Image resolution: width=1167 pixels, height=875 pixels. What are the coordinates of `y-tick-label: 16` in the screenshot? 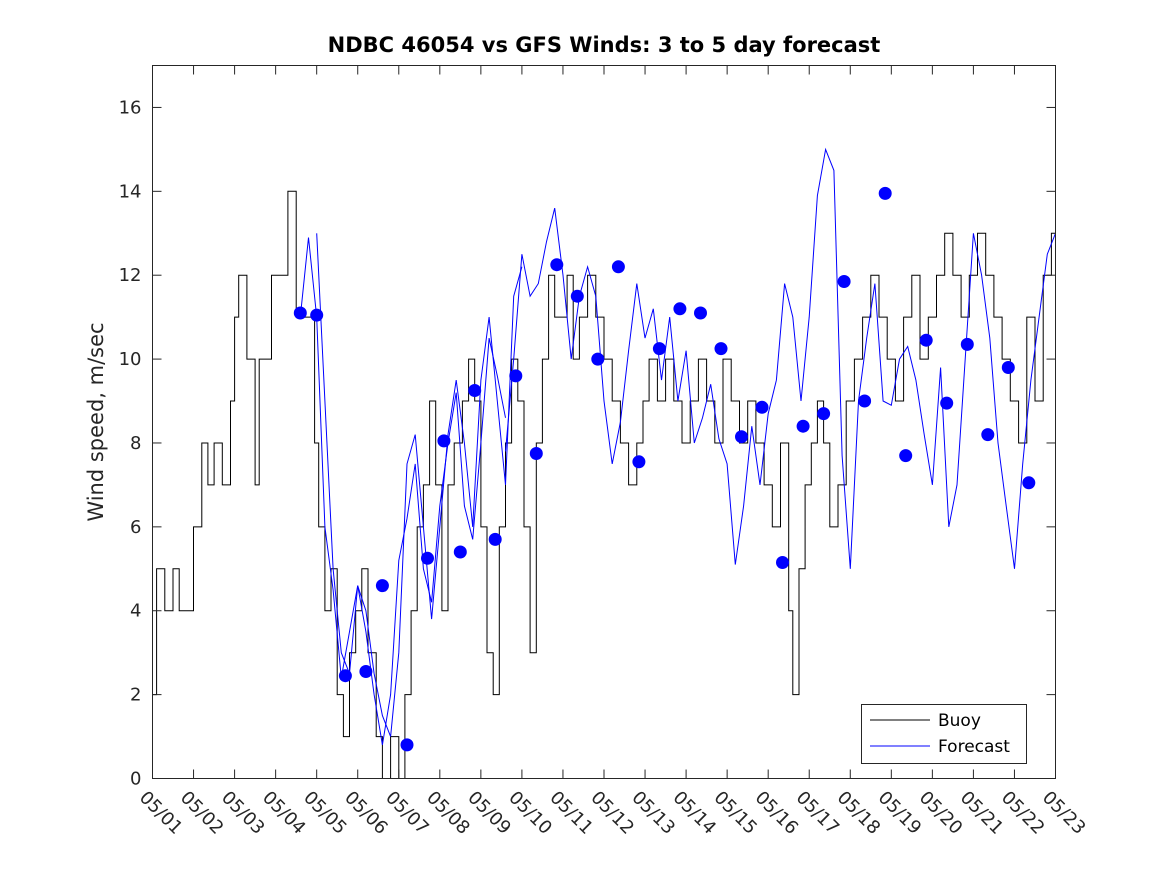 It's located at (130, 107).